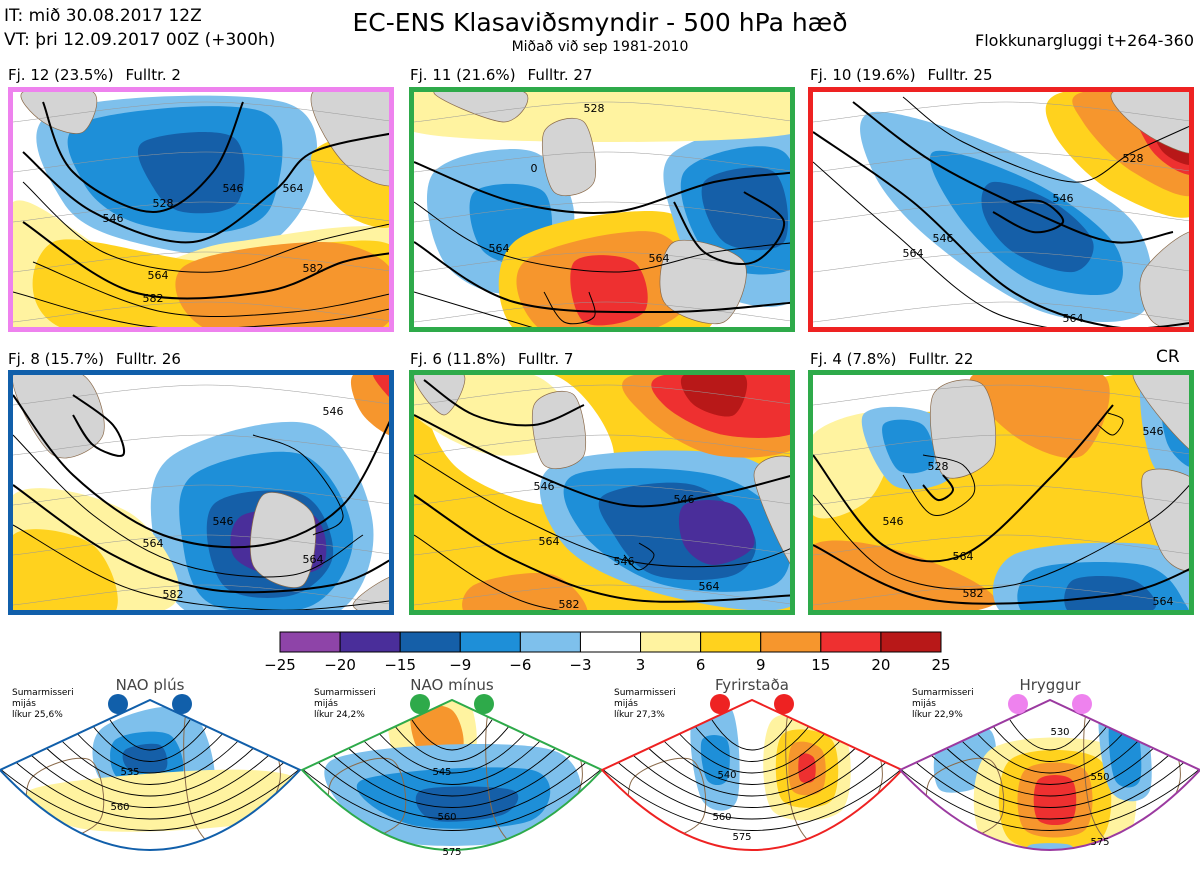  Describe the element at coordinates (941, 665) in the screenshot. I see `colorbar-tick-label: 25` at that location.